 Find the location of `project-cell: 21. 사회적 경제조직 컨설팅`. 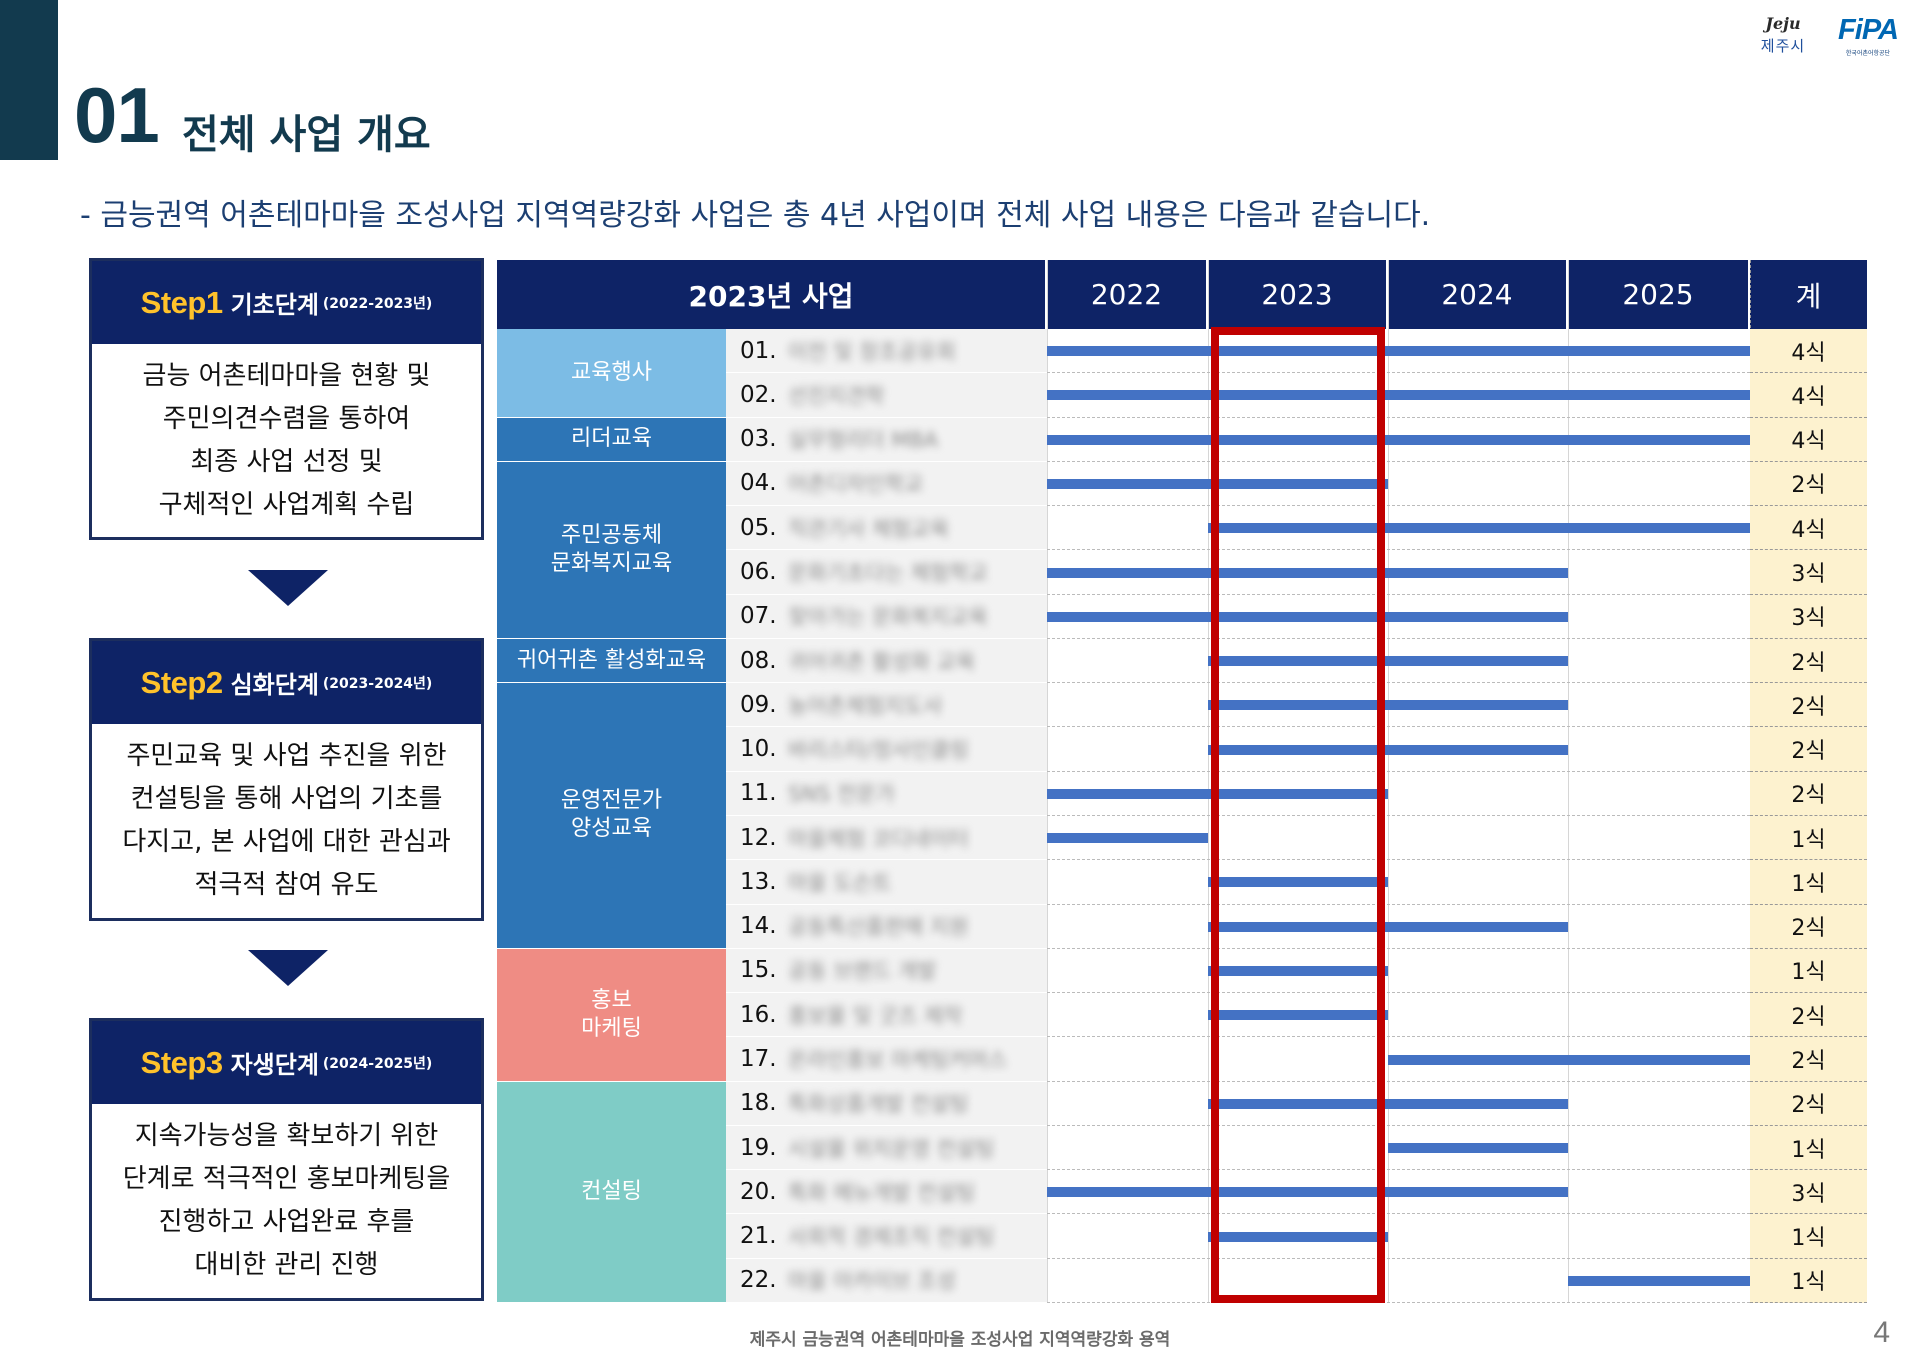

project-cell: 21. 사회적 경제조직 컨설팅 is located at coordinates (886, 1236).